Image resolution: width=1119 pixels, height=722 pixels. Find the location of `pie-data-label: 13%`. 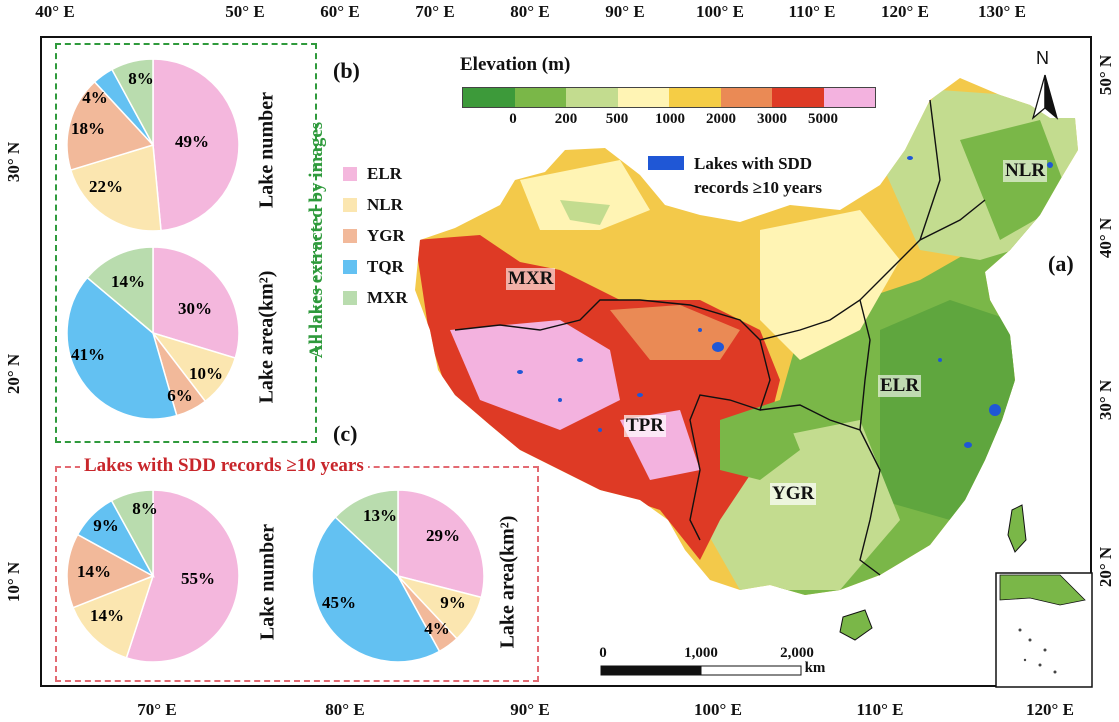

pie-data-label: 13% is located at coordinates (380, 515).